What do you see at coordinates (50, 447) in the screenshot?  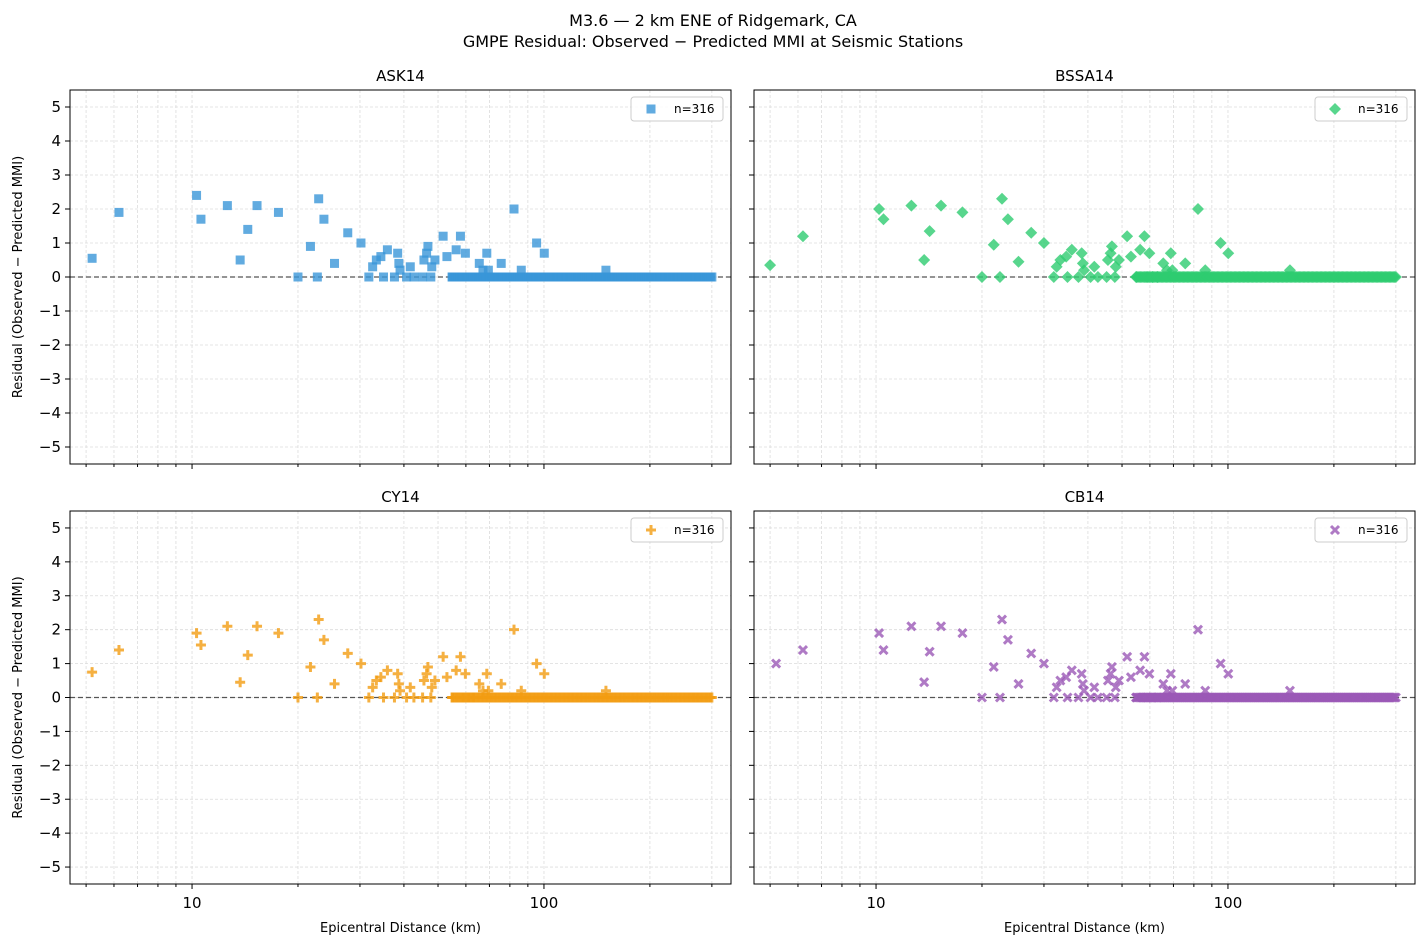 I see `y-tick-label: −5` at bounding box center [50, 447].